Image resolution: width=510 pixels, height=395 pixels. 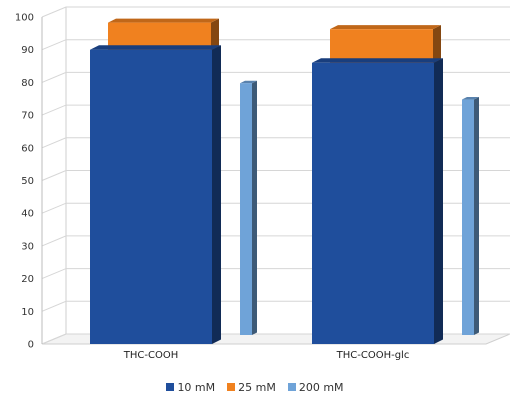 I want to click on legend-label: 25 mM, so click(x=257, y=387).